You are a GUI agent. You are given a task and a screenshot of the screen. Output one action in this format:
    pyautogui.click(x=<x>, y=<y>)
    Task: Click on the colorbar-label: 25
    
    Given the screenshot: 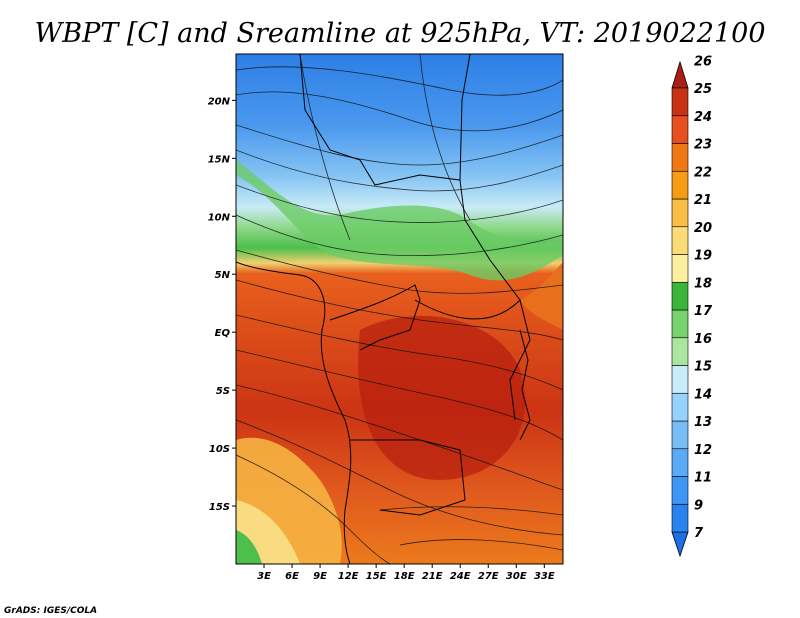 What is the action you would take?
    pyautogui.click(x=703, y=89)
    